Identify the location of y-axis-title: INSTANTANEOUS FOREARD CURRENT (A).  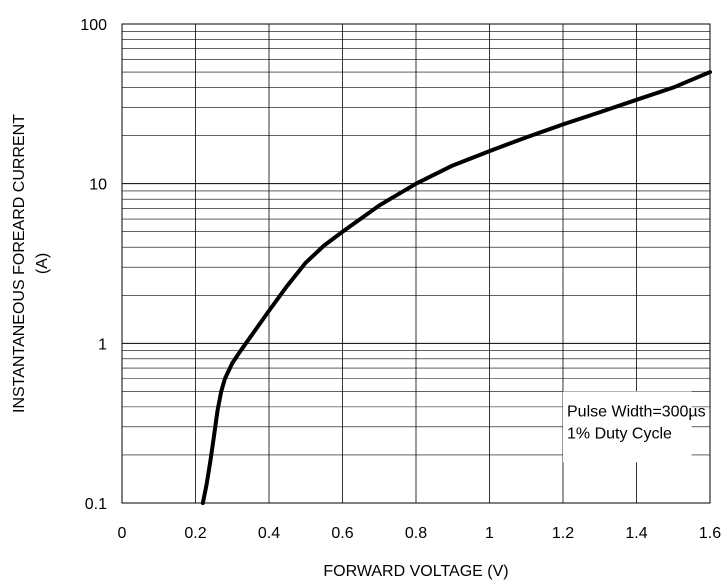
(31, 263).